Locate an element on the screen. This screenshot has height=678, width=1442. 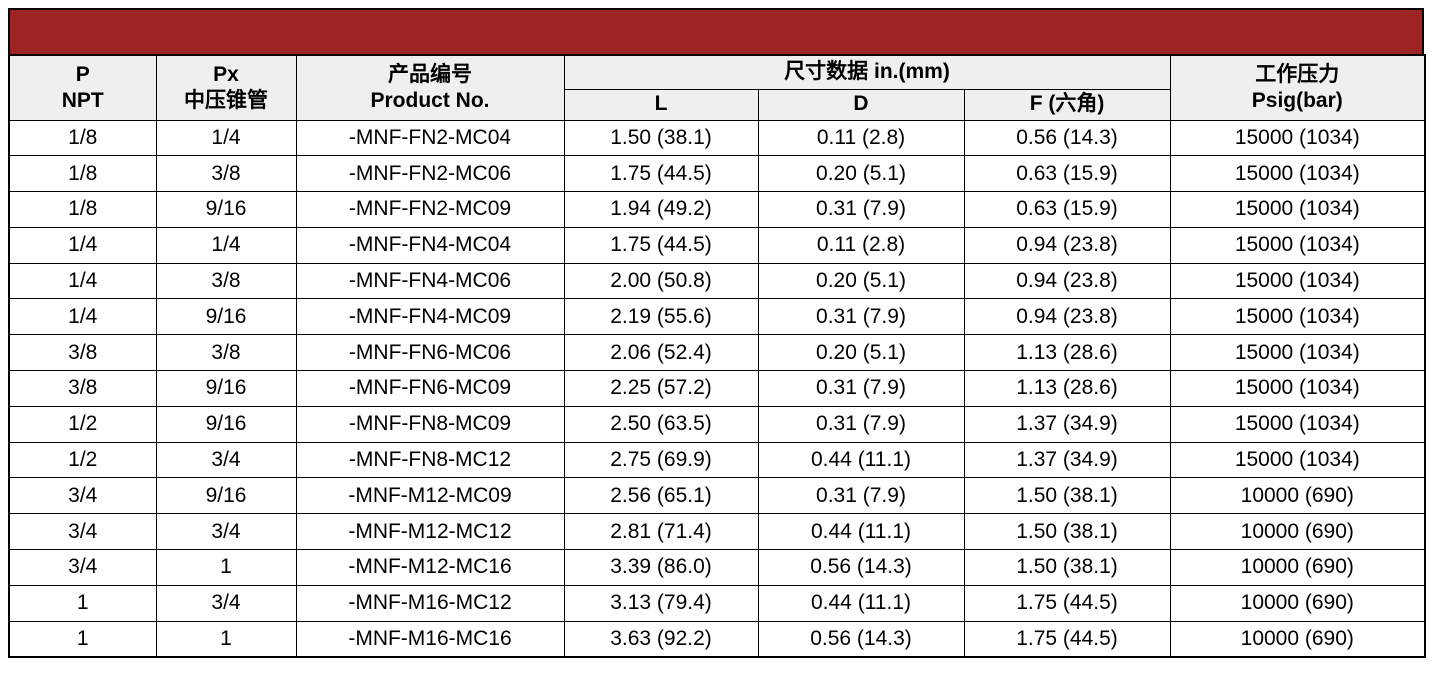
cell-dim-d: 0.20 (5.1) is located at coordinates (861, 281).